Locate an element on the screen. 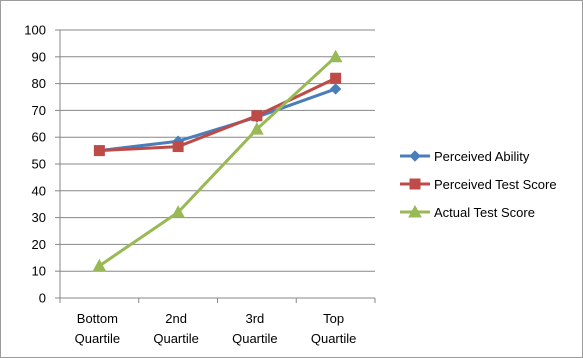 The height and width of the screenshot is (358, 583). legend-item: Perceived Ability is located at coordinates (465, 156).